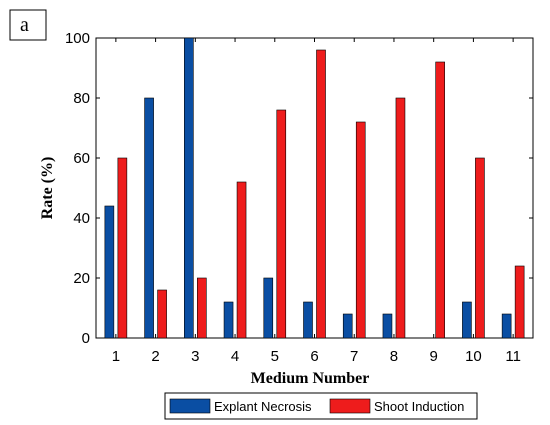 This screenshot has height=425, width=550. I want to click on x-tick-label: 10, so click(473, 356).